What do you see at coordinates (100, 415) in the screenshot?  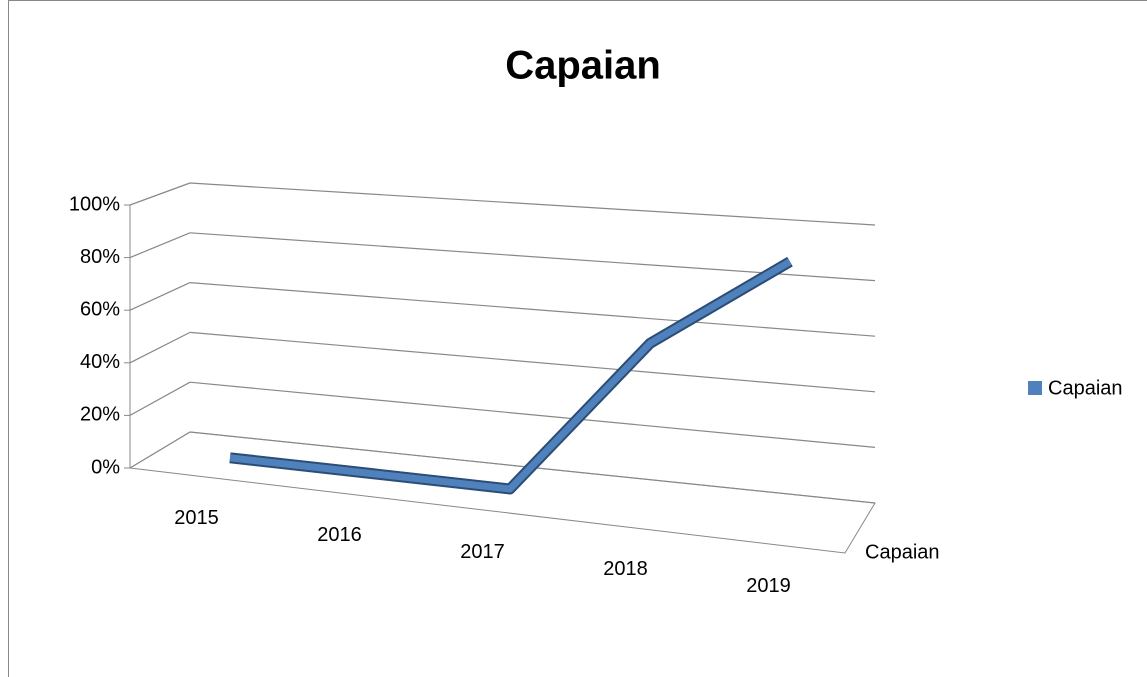 I see `y-tick-label: 20%` at bounding box center [100, 415].